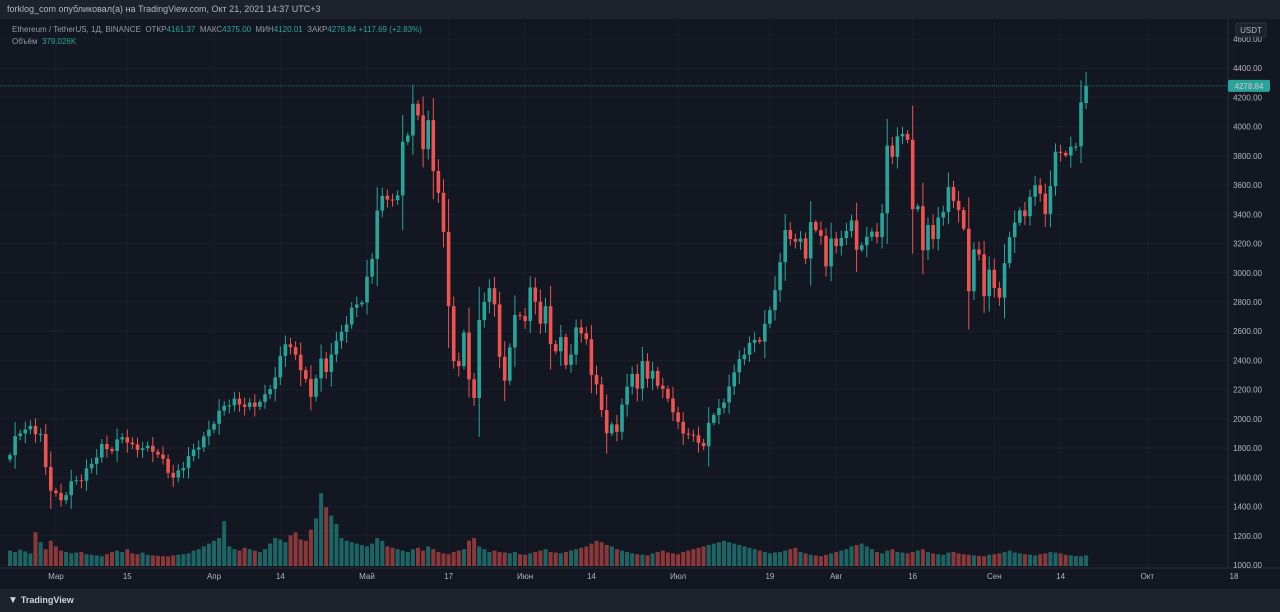 Image resolution: width=1280 pixels, height=612 pixels. I want to click on y-tick-label: 1400.00, so click(1247, 507).